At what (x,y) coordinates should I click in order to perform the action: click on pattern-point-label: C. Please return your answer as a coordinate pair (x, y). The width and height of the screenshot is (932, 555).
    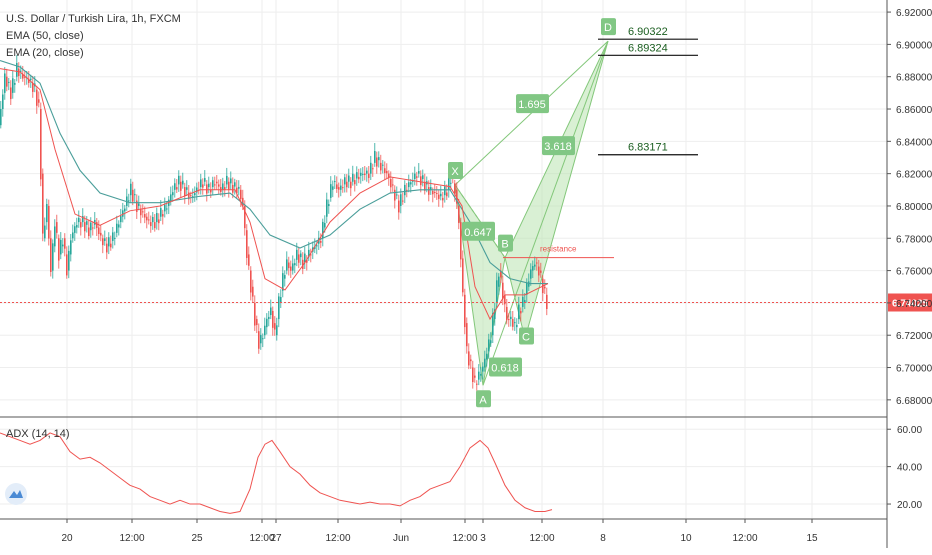
    Looking at the image, I should click on (526, 337).